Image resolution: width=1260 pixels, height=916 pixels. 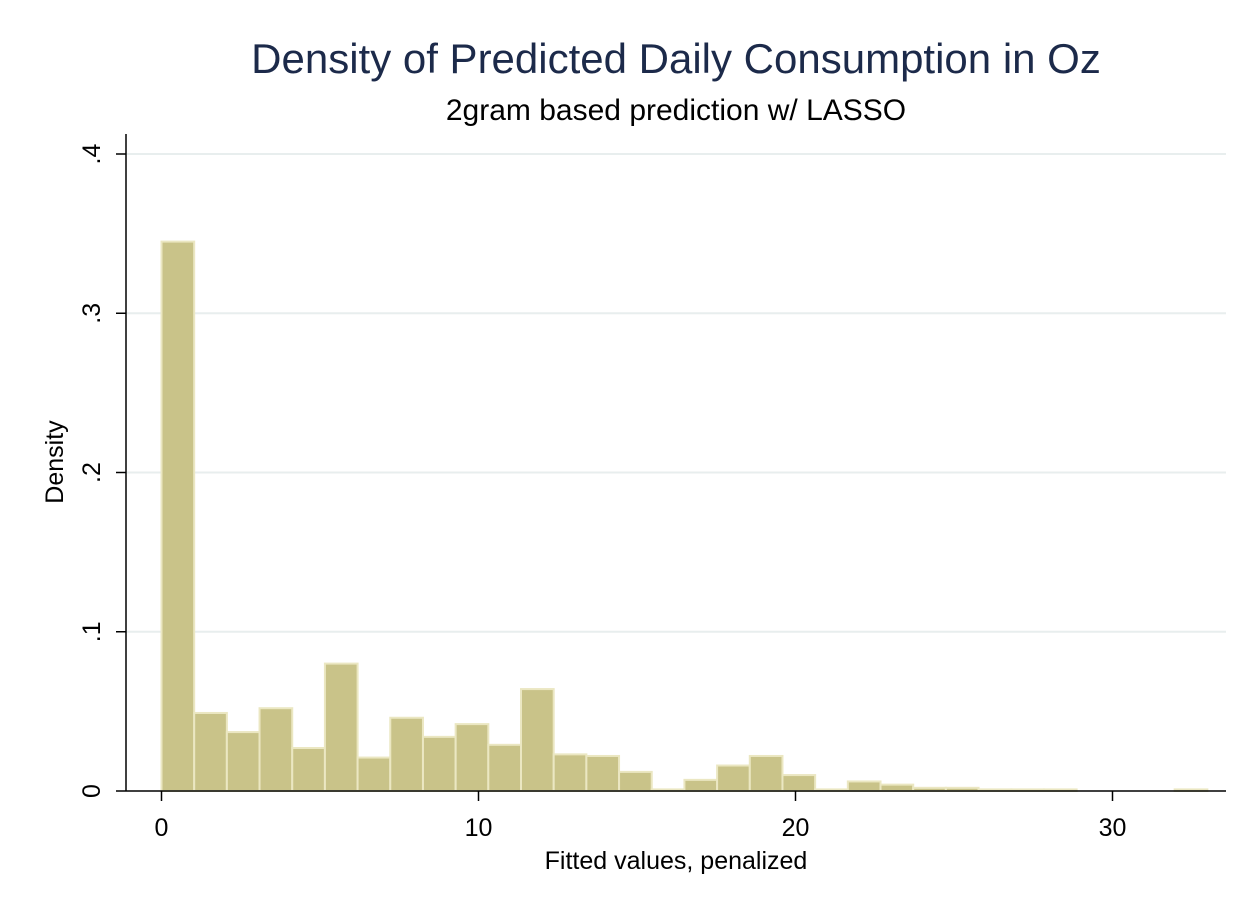 I want to click on x-ticks: 0 10 20 30, so click(x=641, y=816).